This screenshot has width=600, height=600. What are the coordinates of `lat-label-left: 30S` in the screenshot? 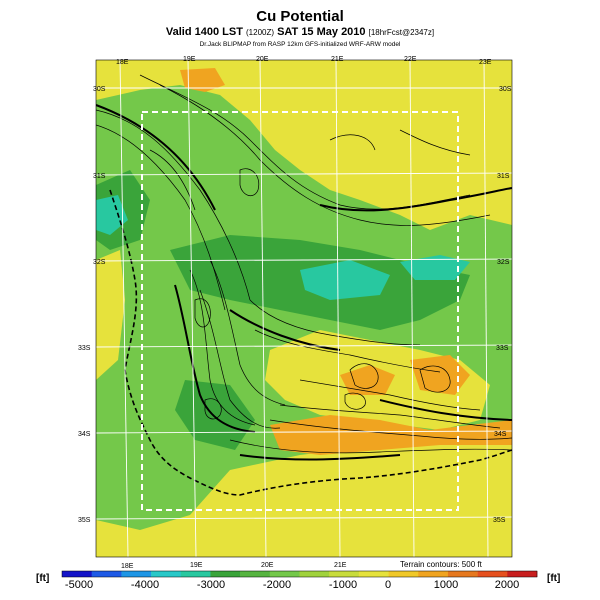 It's located at (99, 89).